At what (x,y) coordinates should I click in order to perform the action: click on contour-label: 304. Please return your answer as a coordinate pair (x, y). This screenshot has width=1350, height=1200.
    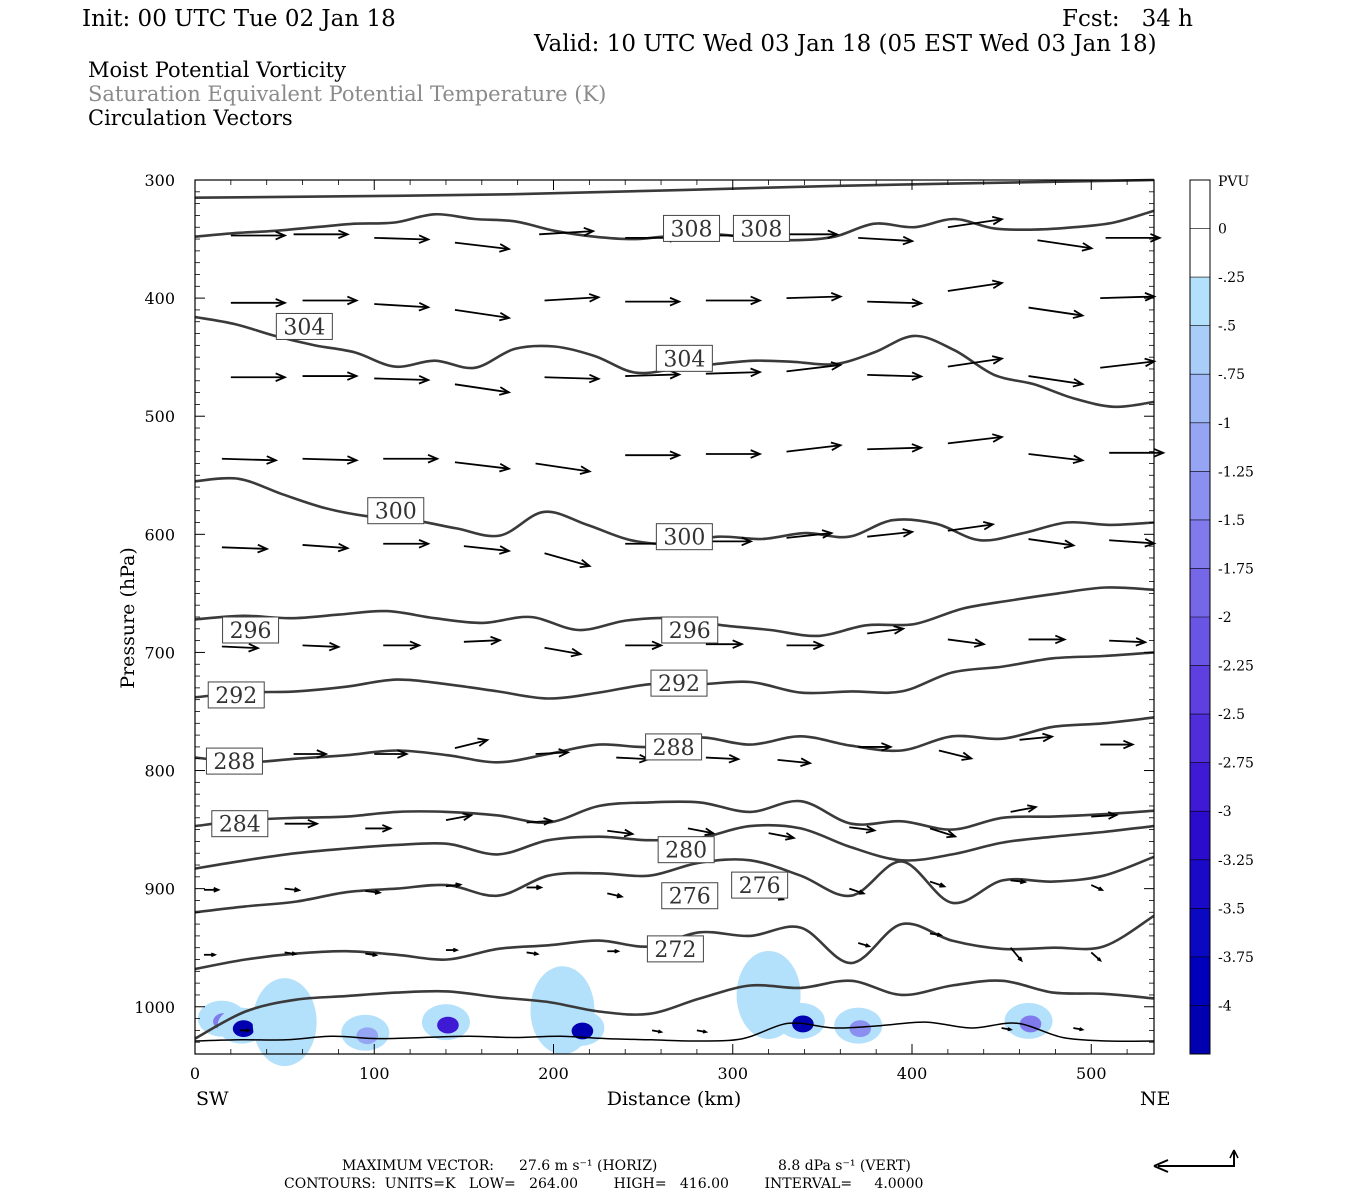
    Looking at the image, I should click on (684, 358).